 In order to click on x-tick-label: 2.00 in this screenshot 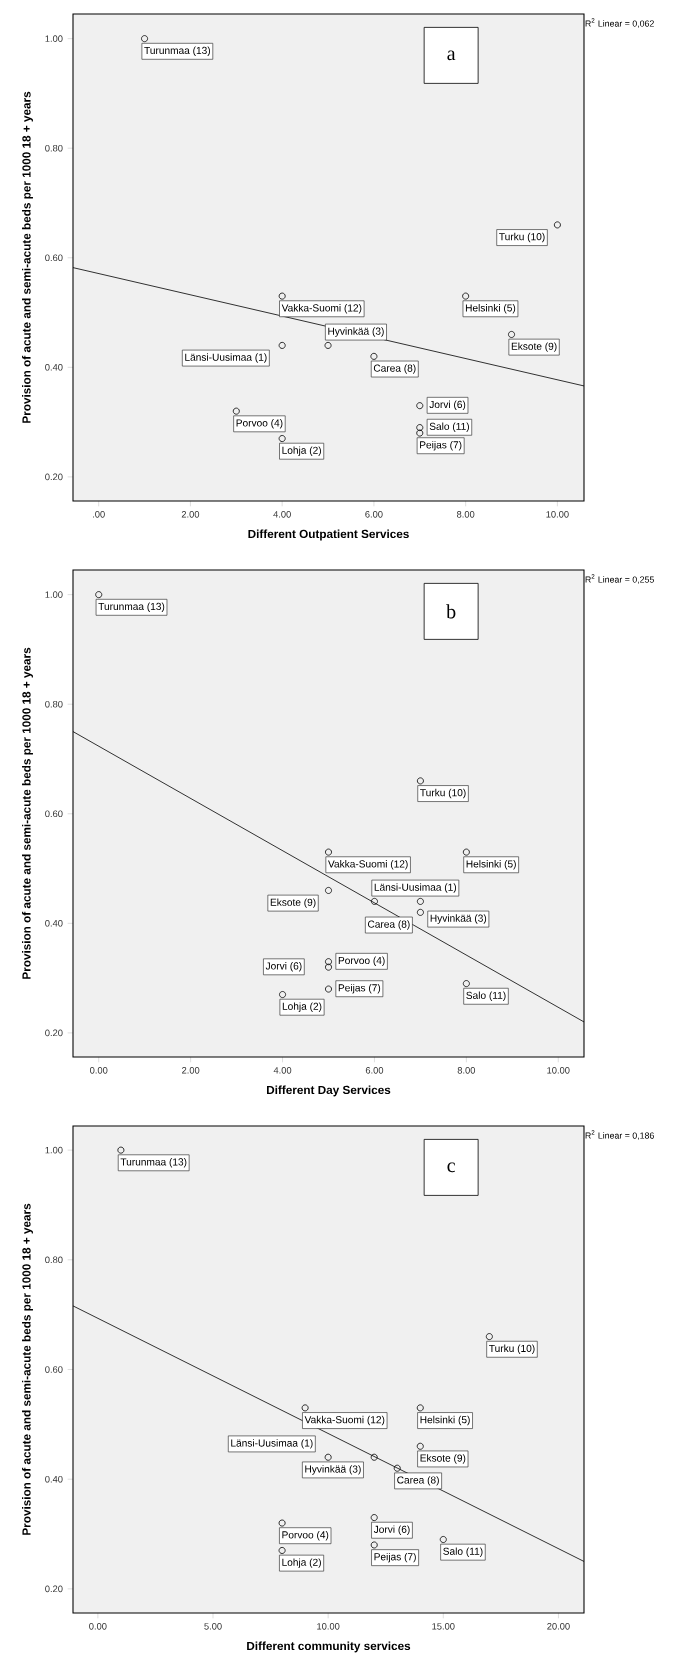, I will do `click(190, 514)`.